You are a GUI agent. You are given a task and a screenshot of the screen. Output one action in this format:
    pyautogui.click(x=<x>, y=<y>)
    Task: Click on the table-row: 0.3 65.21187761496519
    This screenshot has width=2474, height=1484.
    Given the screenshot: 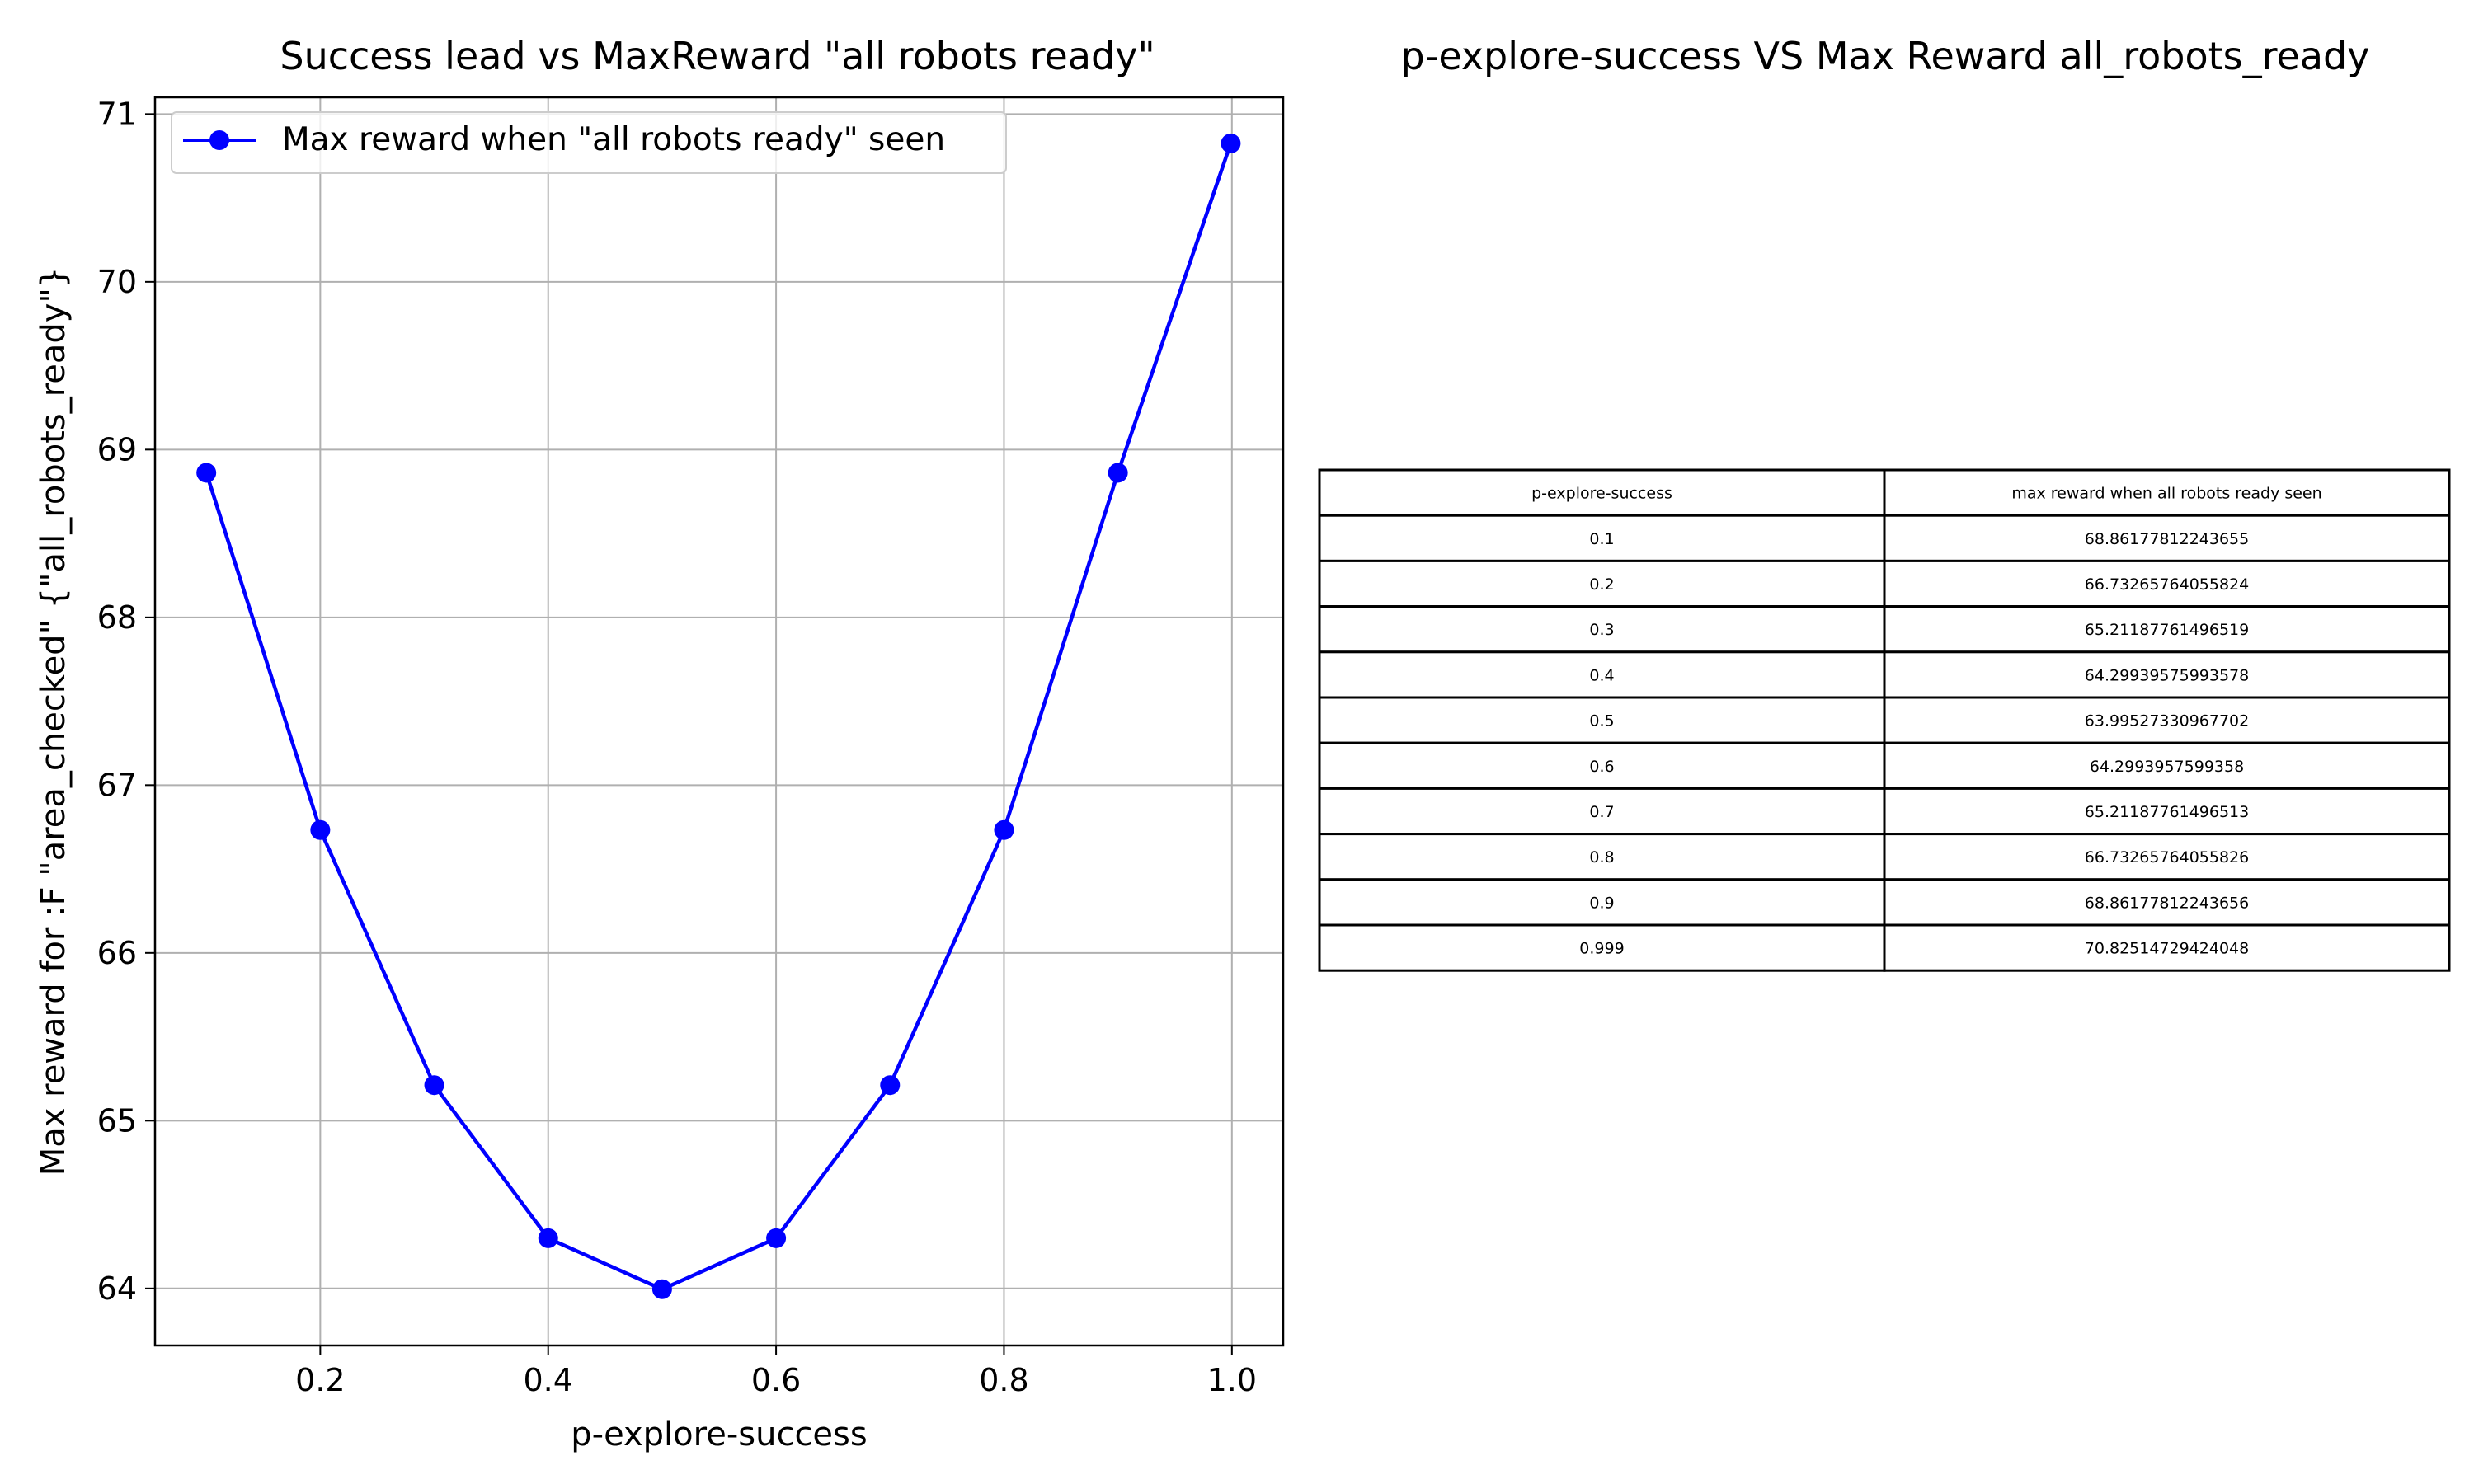 What is the action you would take?
    pyautogui.click(x=1884, y=629)
    